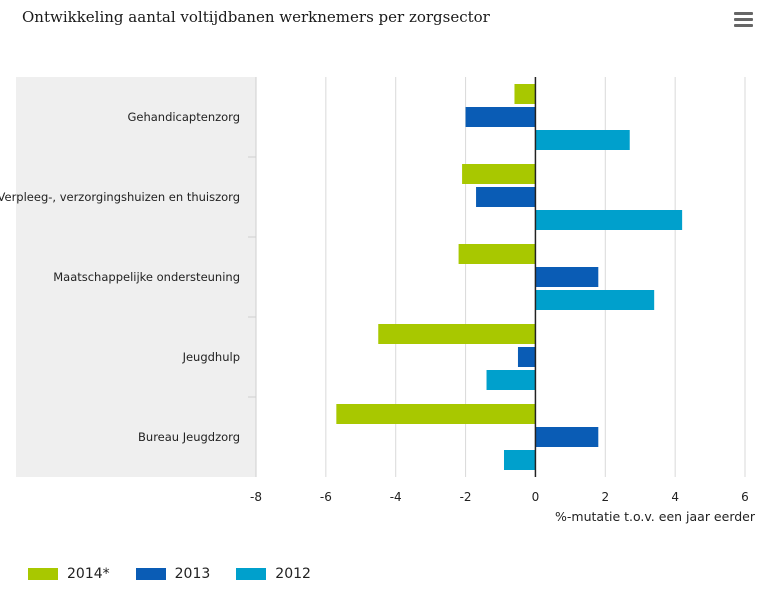 This screenshot has height=597, width=768. Describe the element at coordinates (273, 574) in the screenshot. I see `legend-item: 2012` at that location.